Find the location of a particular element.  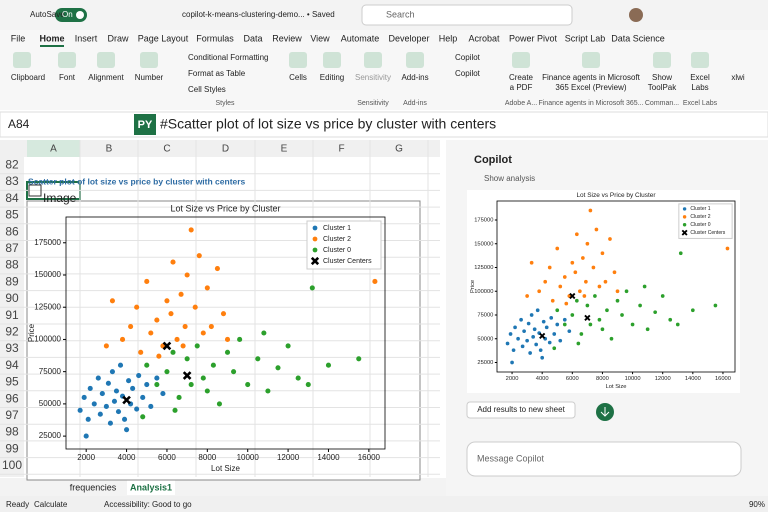

column-header: A is located at coordinates (53, 149).